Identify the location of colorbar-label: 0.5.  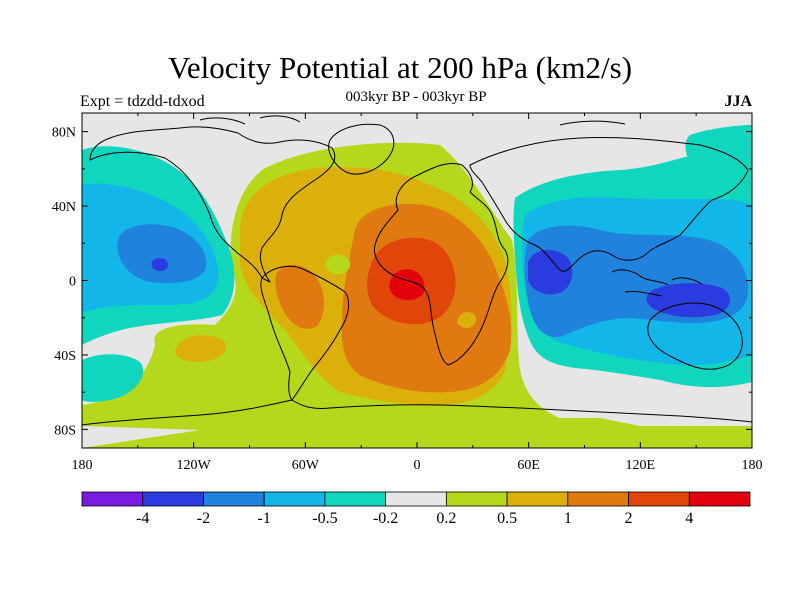
(507, 518).